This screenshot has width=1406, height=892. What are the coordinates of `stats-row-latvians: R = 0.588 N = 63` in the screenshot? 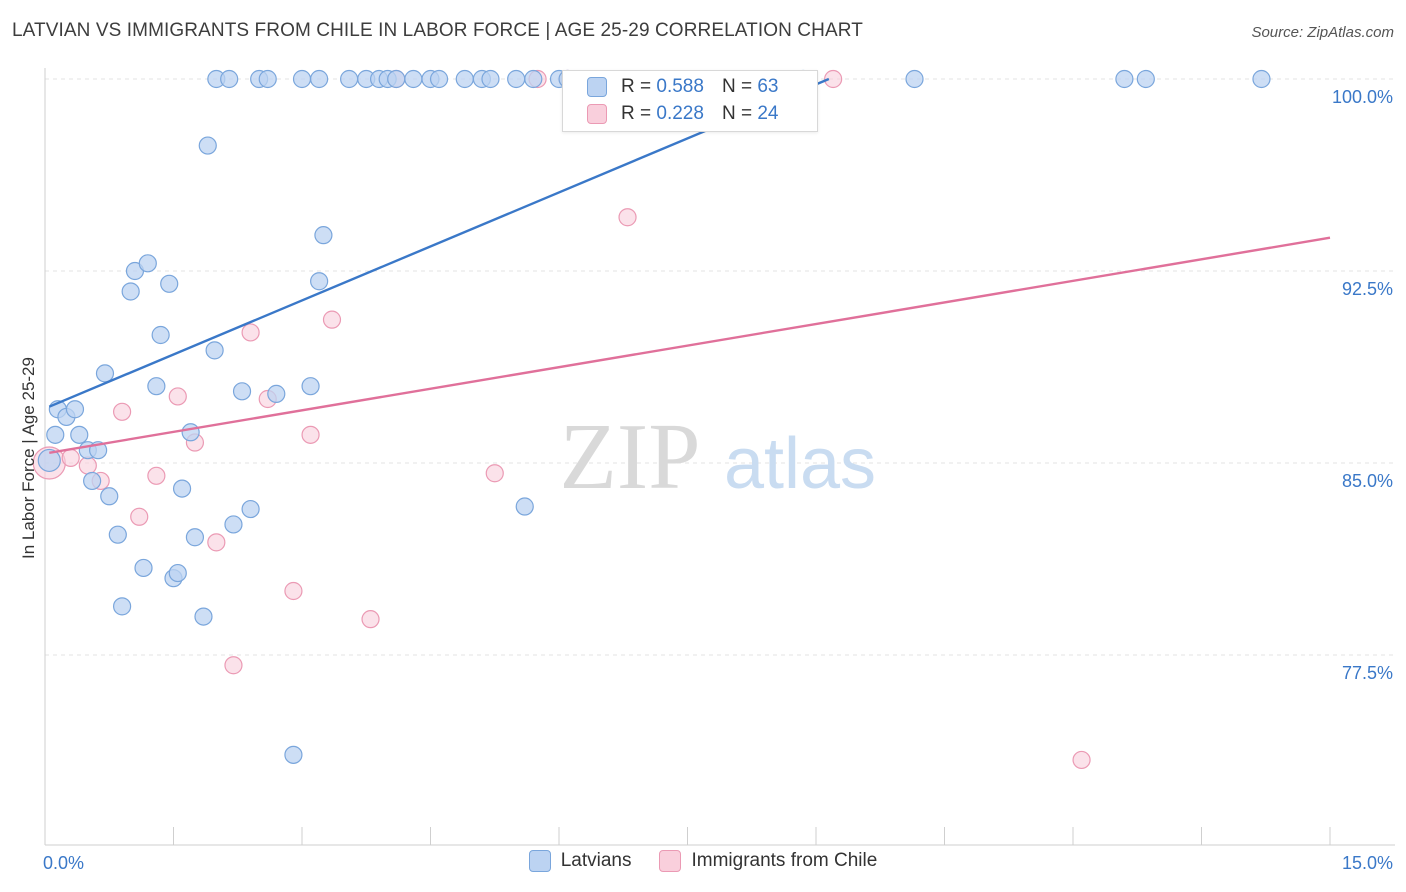 It's located at (682, 87).